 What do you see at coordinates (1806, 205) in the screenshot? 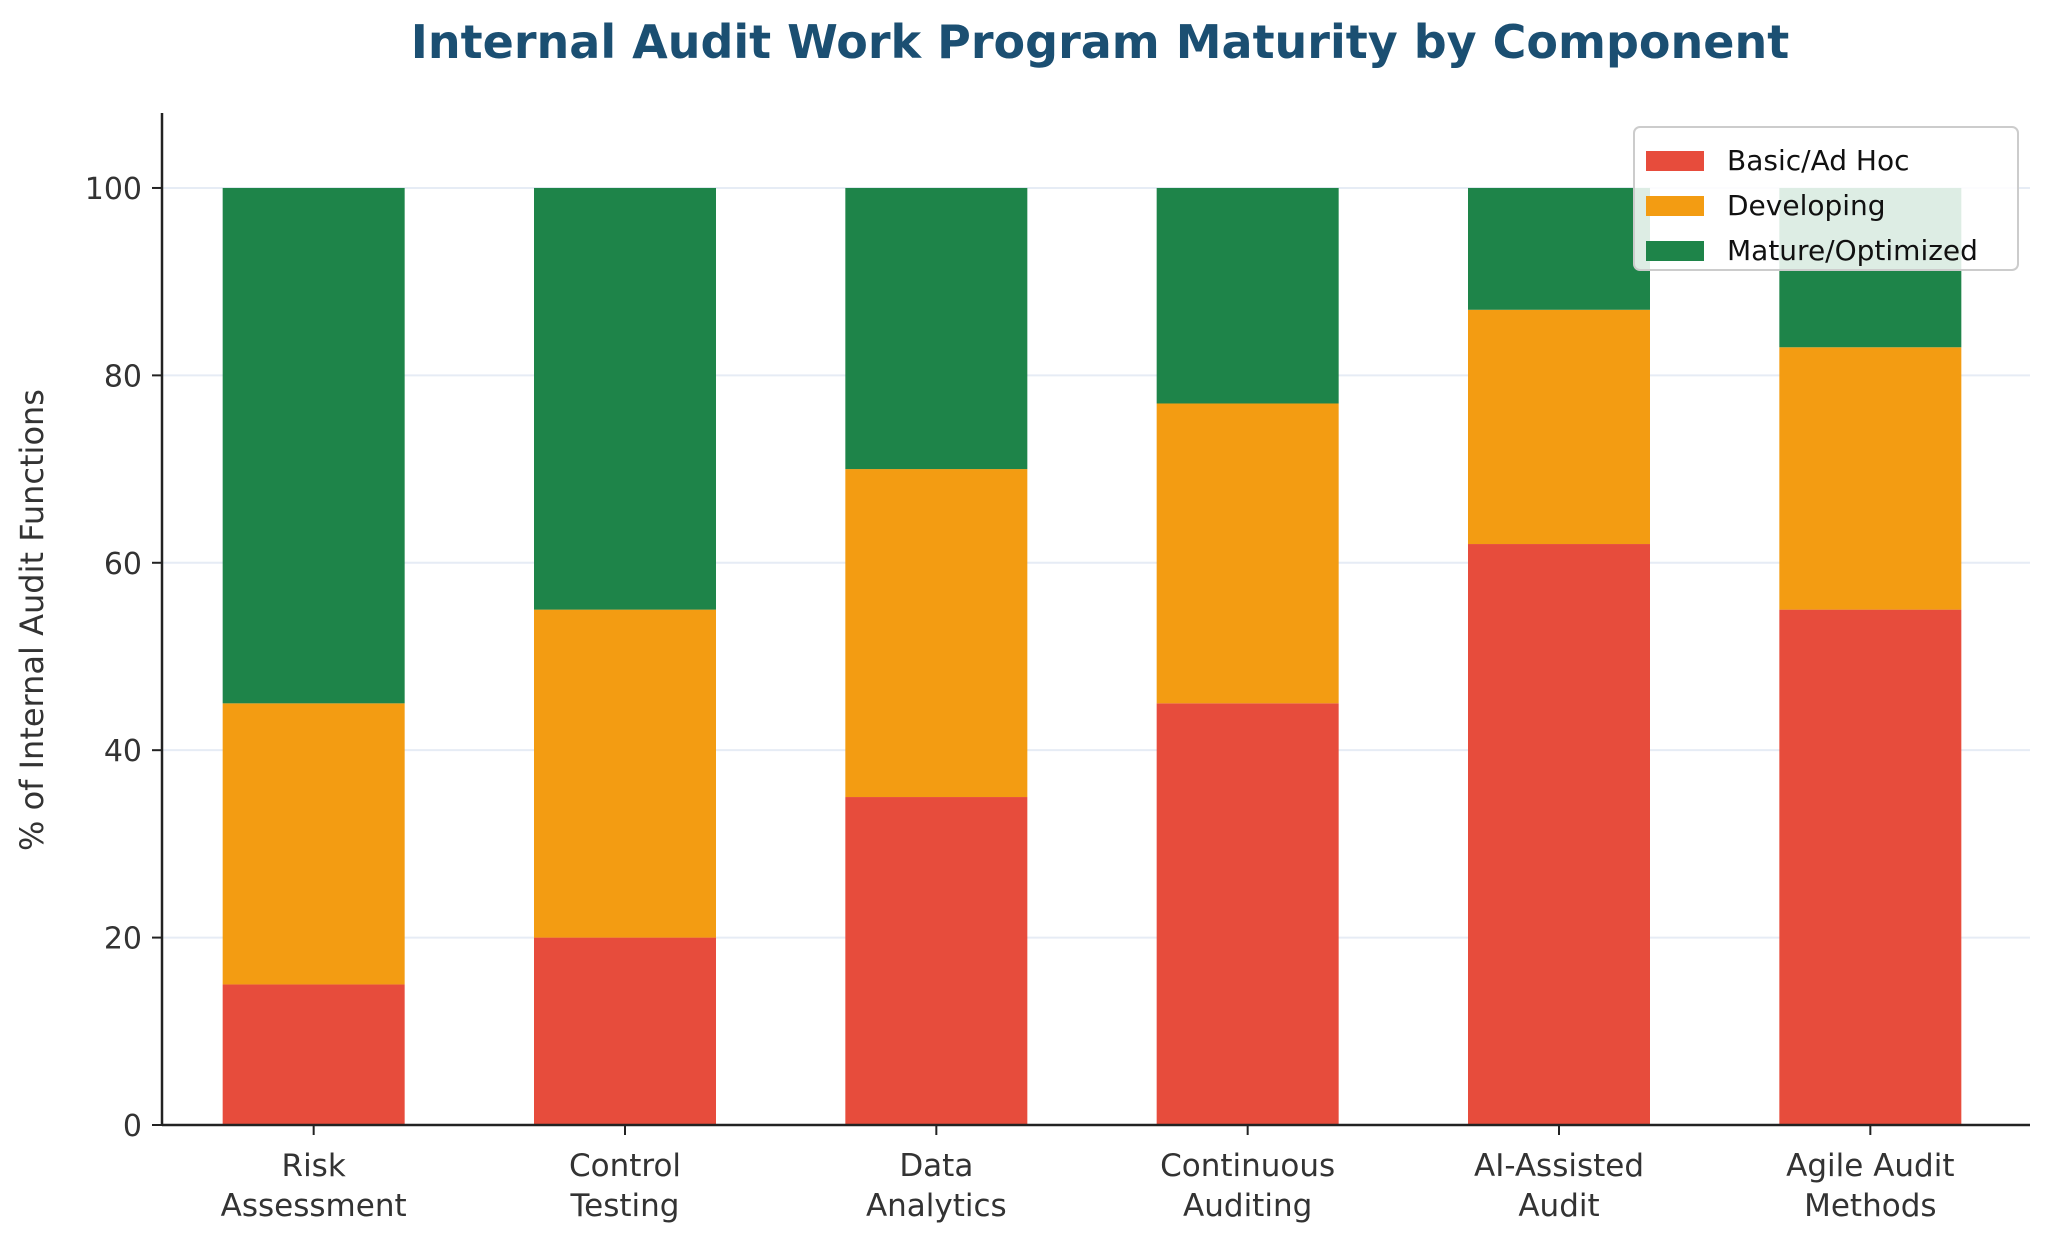
I see `legend-label: Developing` at bounding box center [1806, 205].